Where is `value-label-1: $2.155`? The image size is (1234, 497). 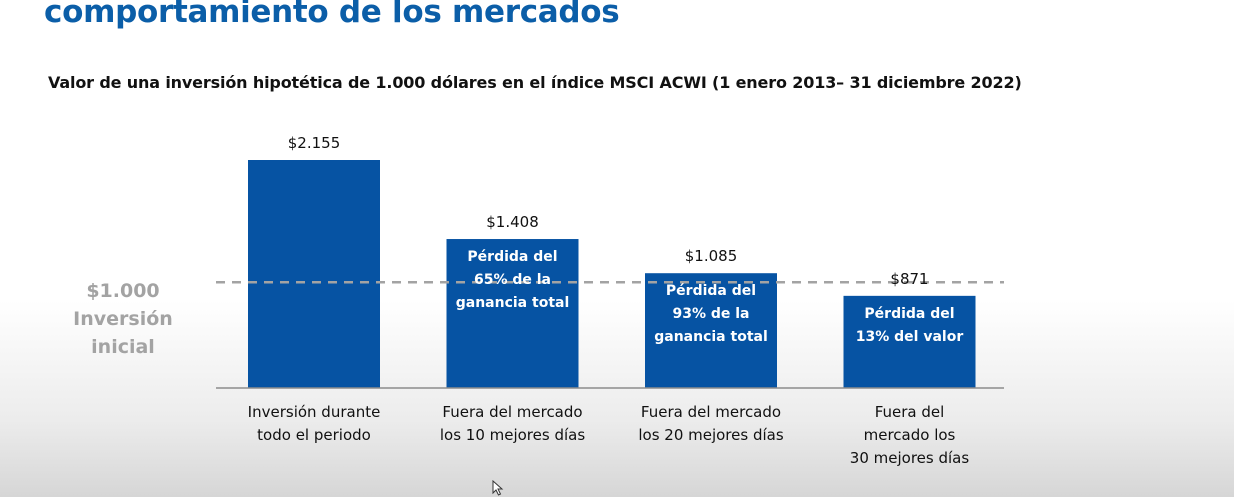 value-label-1: $2.155 is located at coordinates (314, 143).